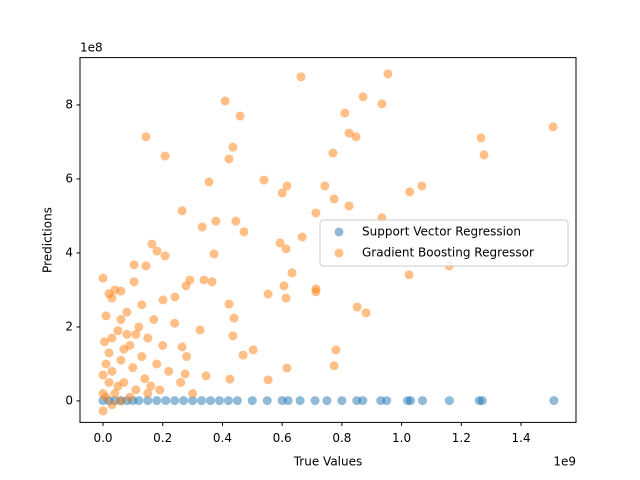 The image size is (640, 480). What do you see at coordinates (328, 462) in the screenshot?
I see `x-axis-label: True Values` at bounding box center [328, 462].